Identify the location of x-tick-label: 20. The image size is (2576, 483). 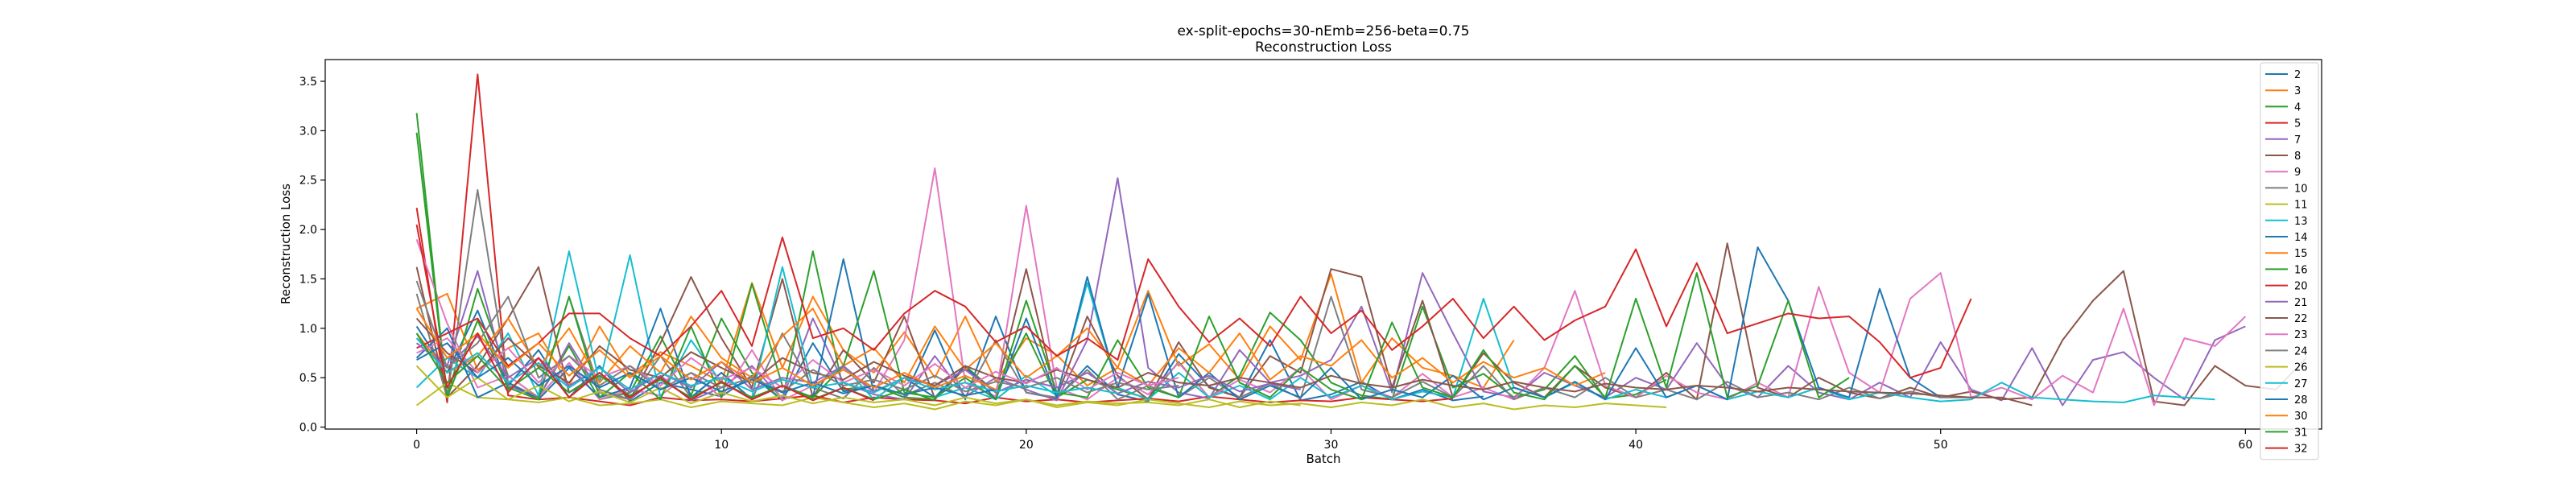
(1026, 445).